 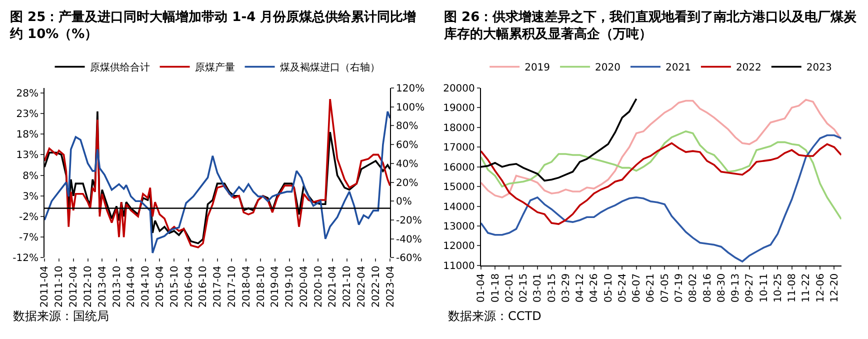 What do you see at coordinates (566, 288) in the screenshot?
I see `x-tick-label: 03-29` at bounding box center [566, 288].